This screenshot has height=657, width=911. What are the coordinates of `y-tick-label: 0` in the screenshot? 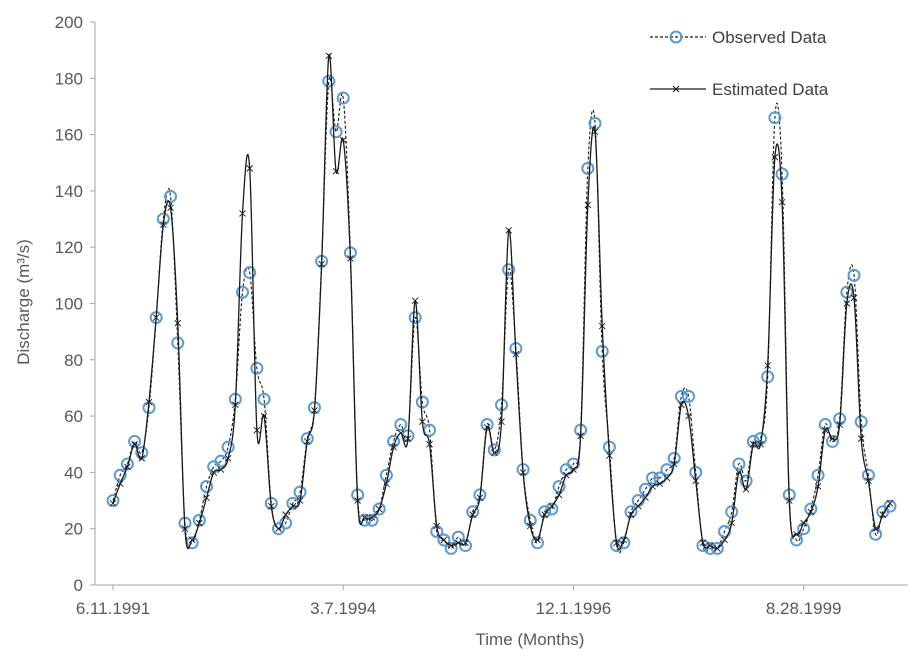 It's located at (78, 585).